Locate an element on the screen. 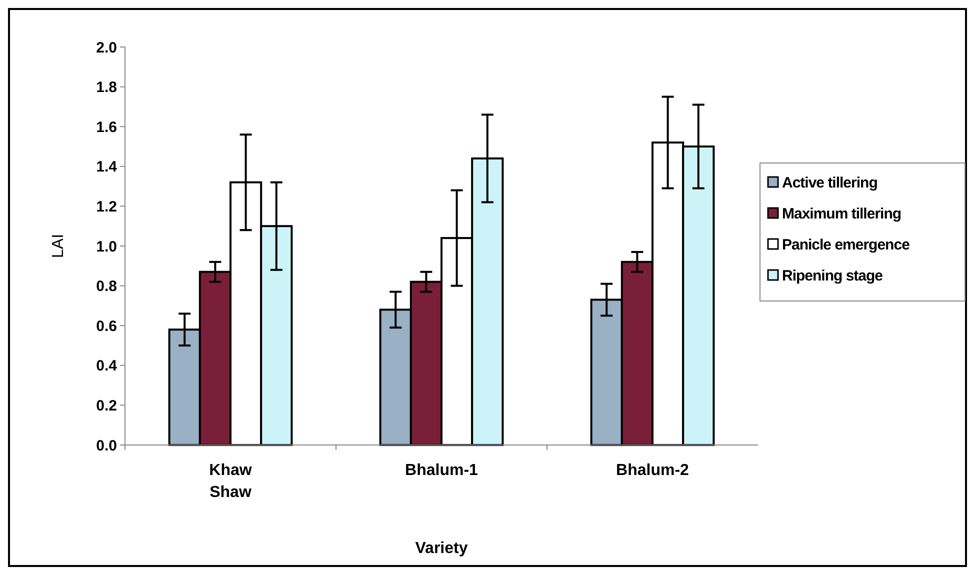 This screenshot has width=975, height=575. x-axis-title: Variety is located at coordinates (441, 548).